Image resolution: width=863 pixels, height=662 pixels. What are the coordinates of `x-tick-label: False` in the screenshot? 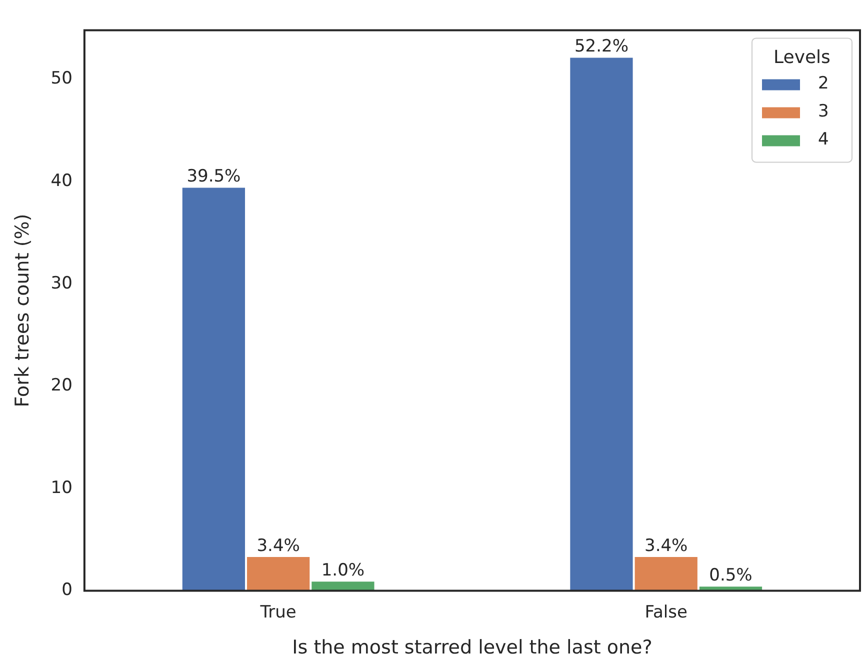 It's located at (666, 612).